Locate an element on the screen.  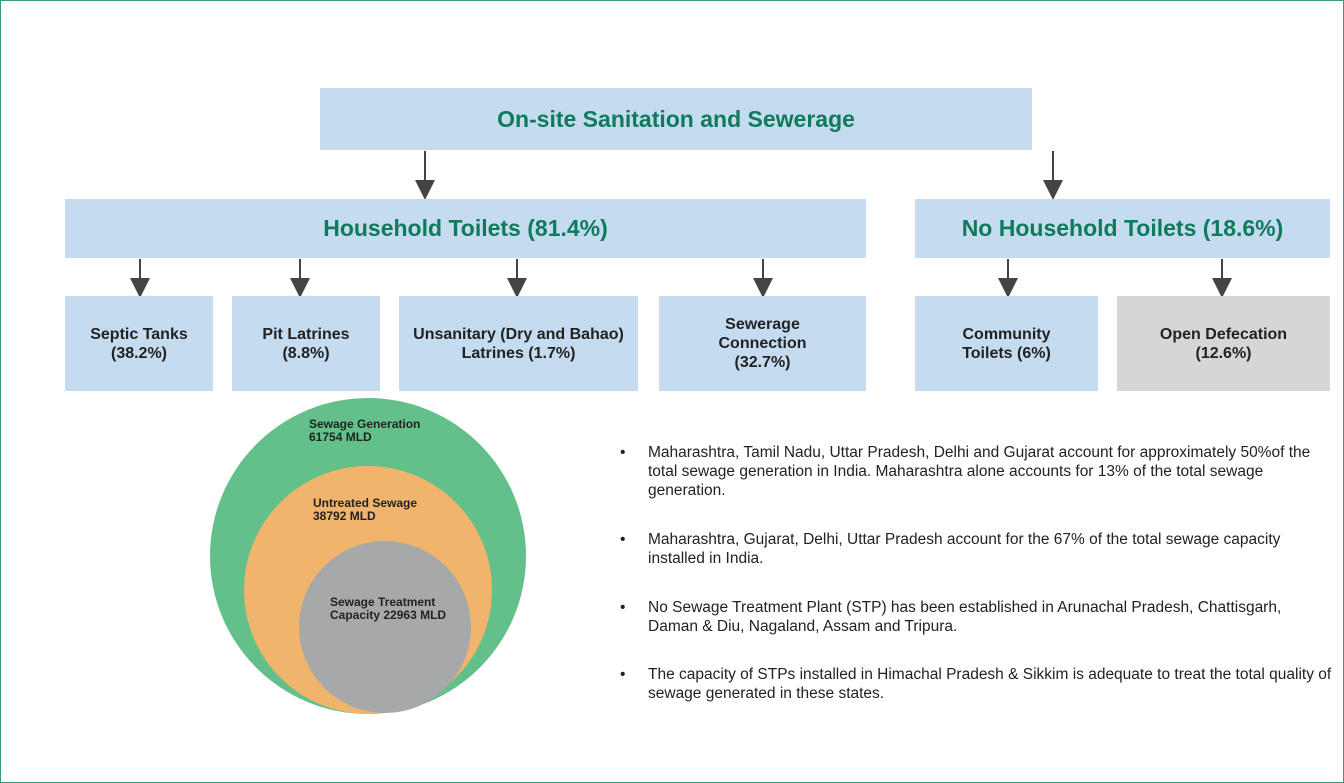
circle-capacity is located at coordinates (385, 627).